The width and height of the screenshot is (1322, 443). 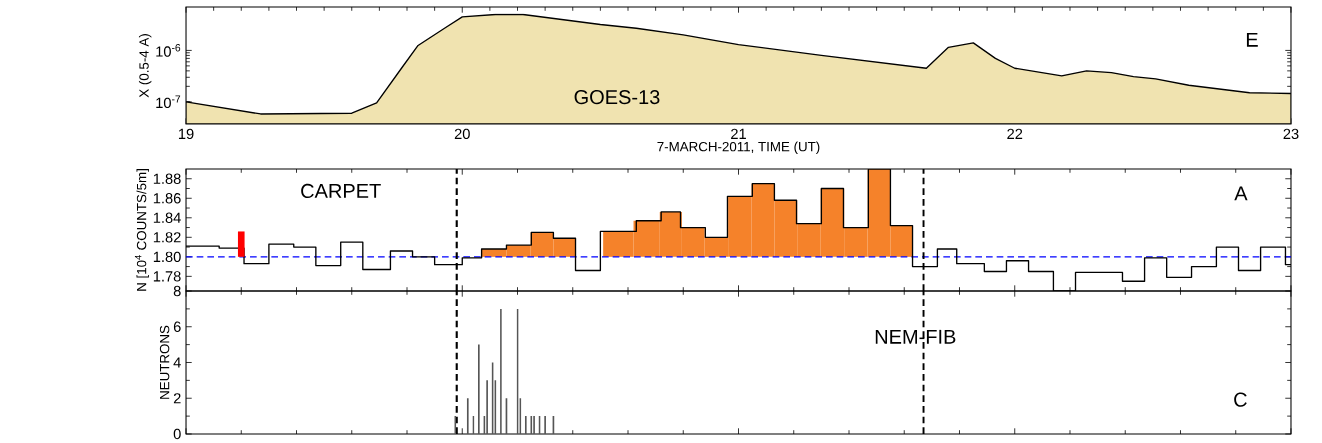 I want to click on annotation: NEM-FIB, so click(x=915, y=336).